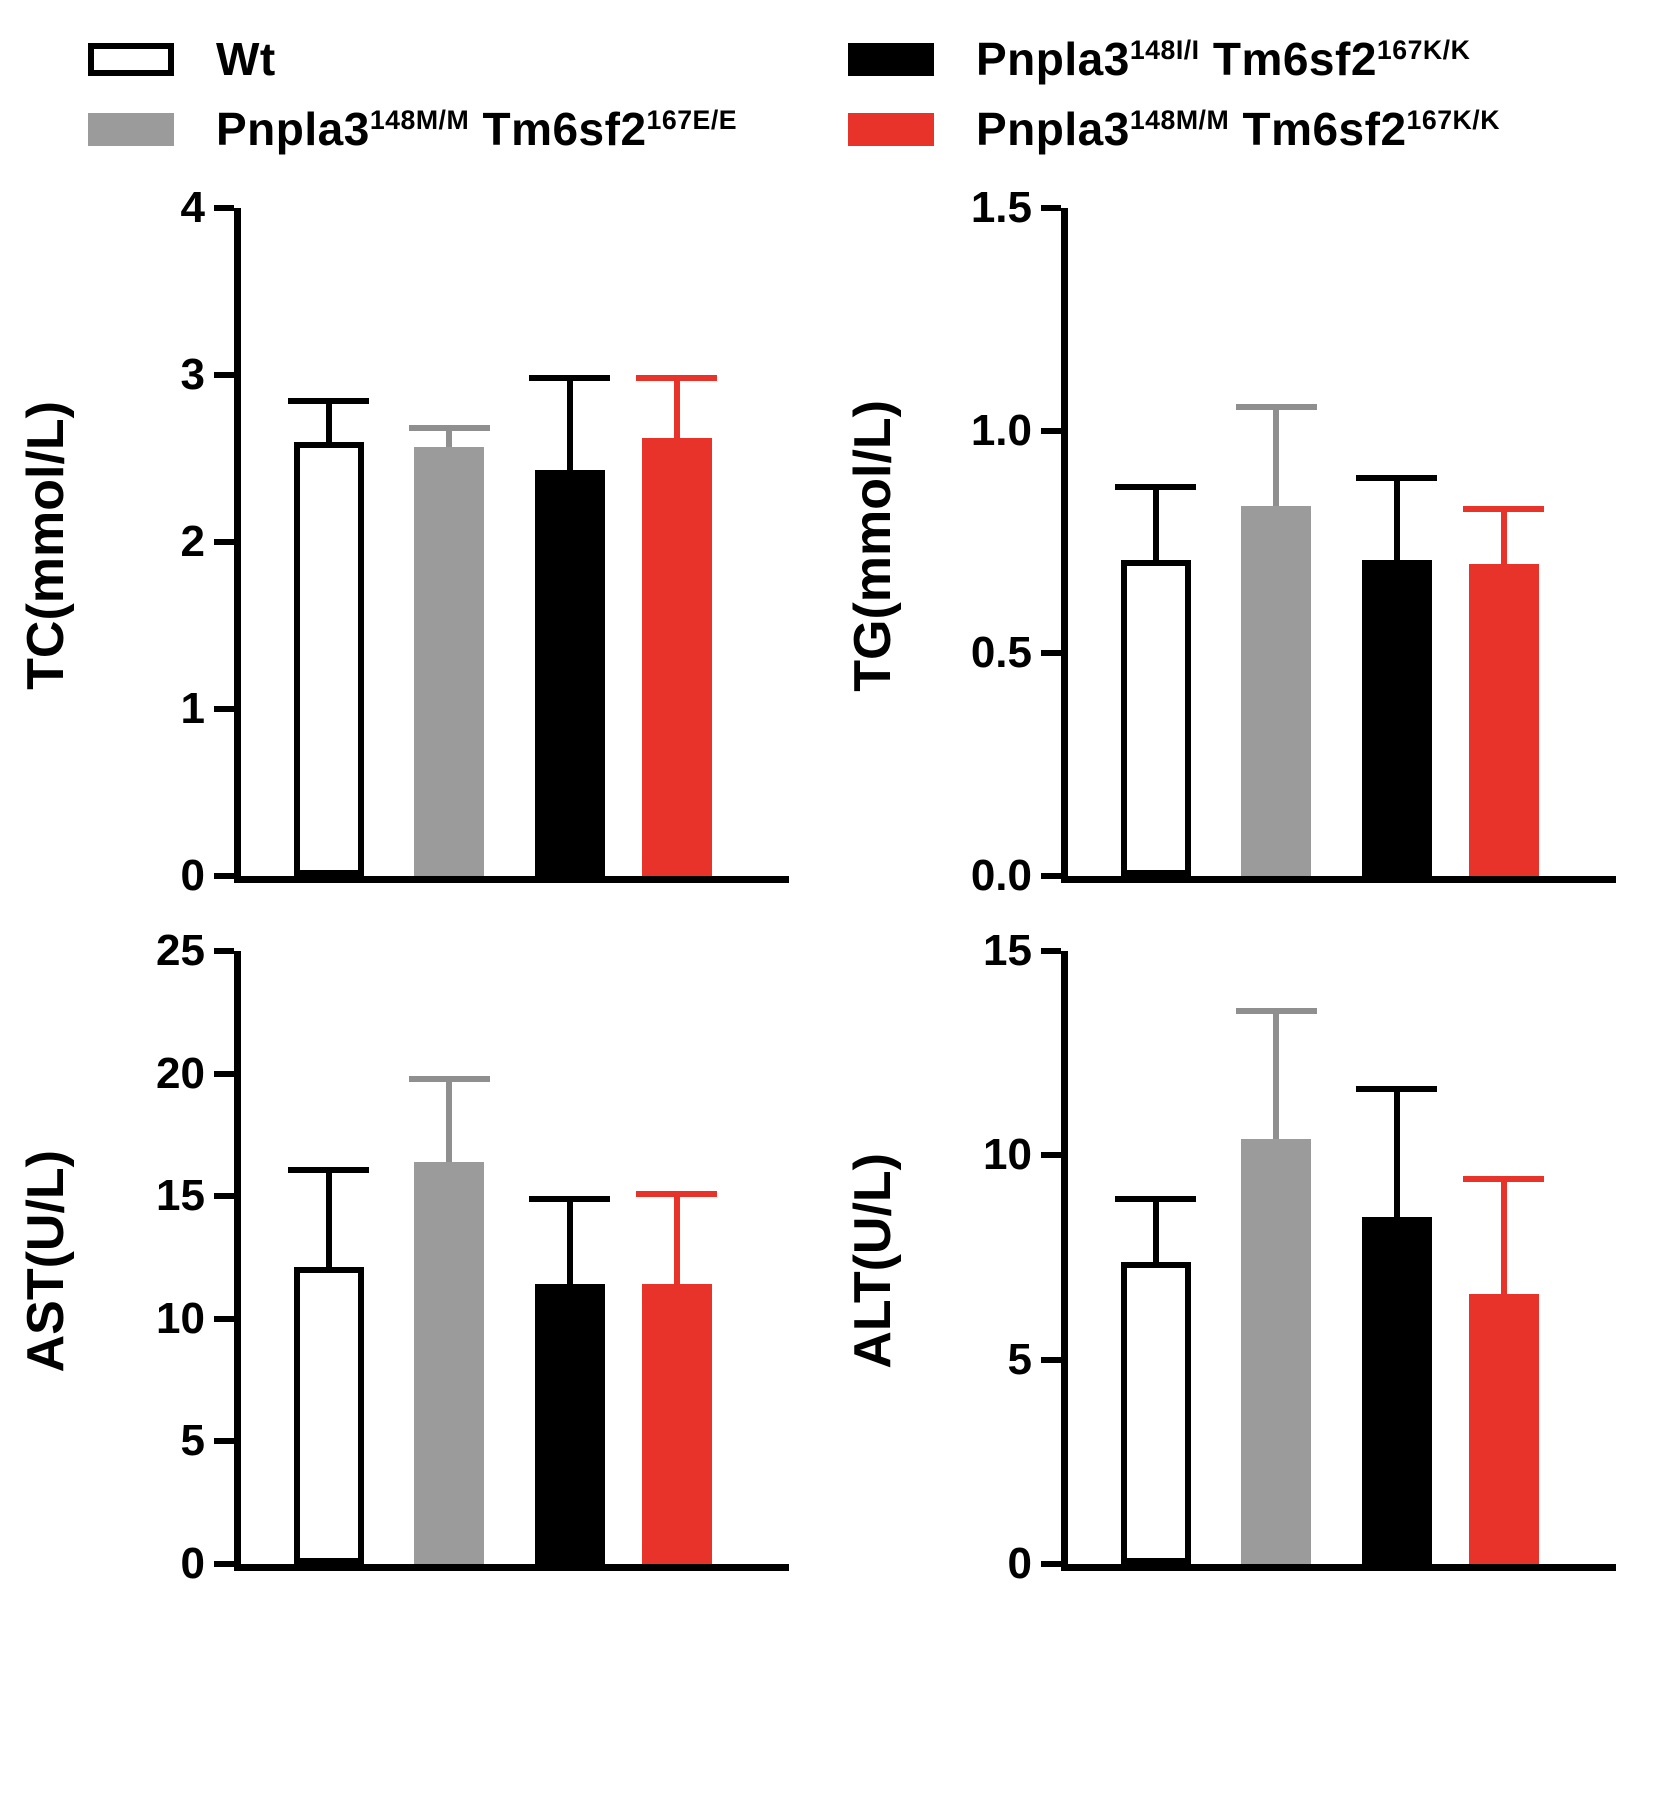 This screenshot has height=1800, width=1654. I want to click on bar-tg-group3, so click(1503, 720).